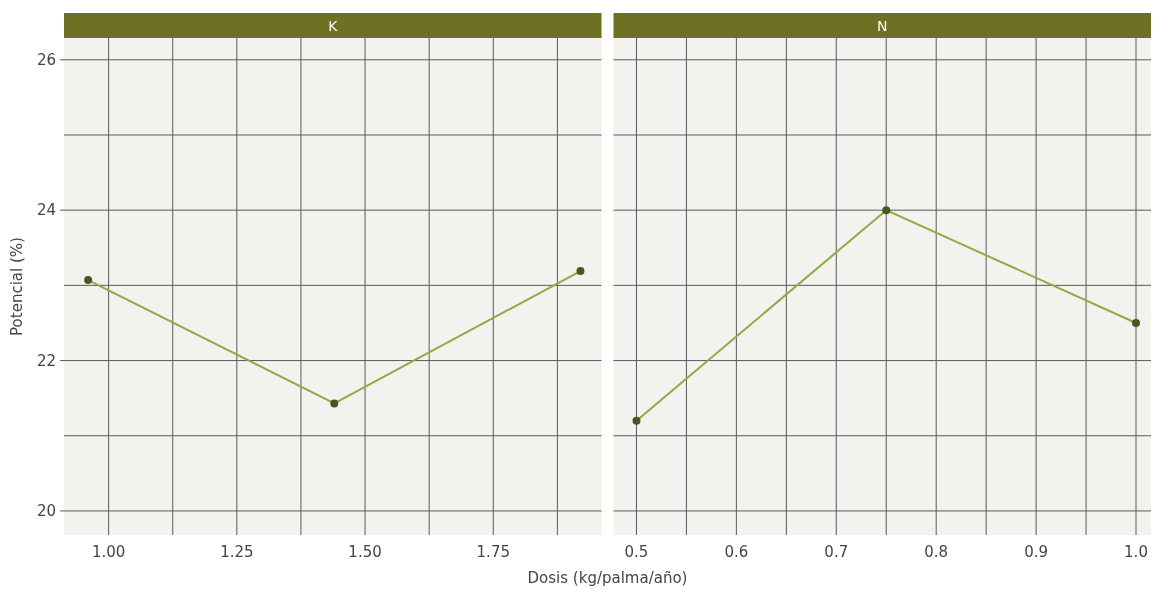  What do you see at coordinates (882, 25) in the screenshot?
I see `chart-title: N` at bounding box center [882, 25].